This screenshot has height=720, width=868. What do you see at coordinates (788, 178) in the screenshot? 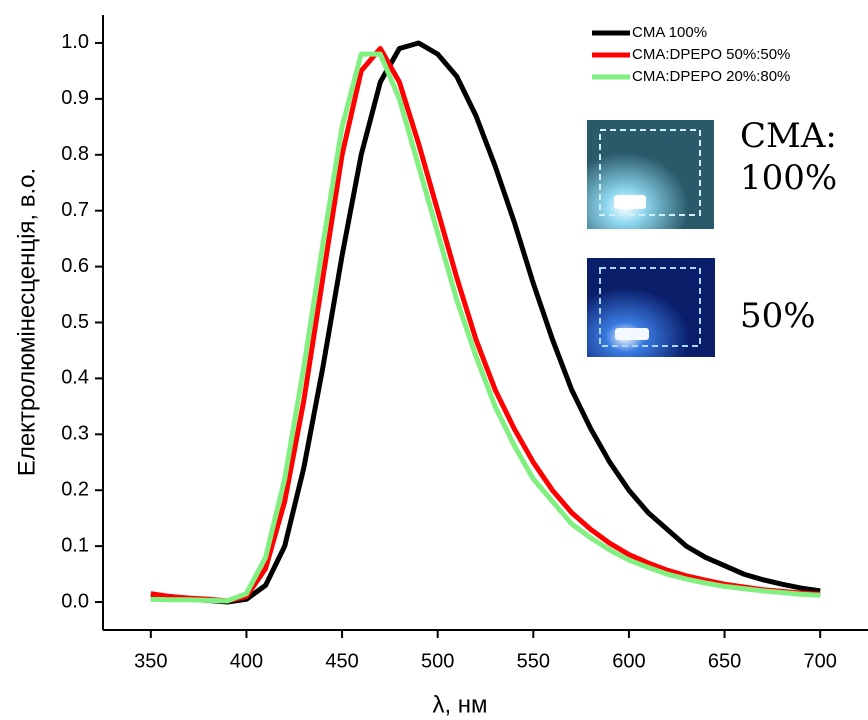
I see `annotation: 100%` at bounding box center [788, 178].